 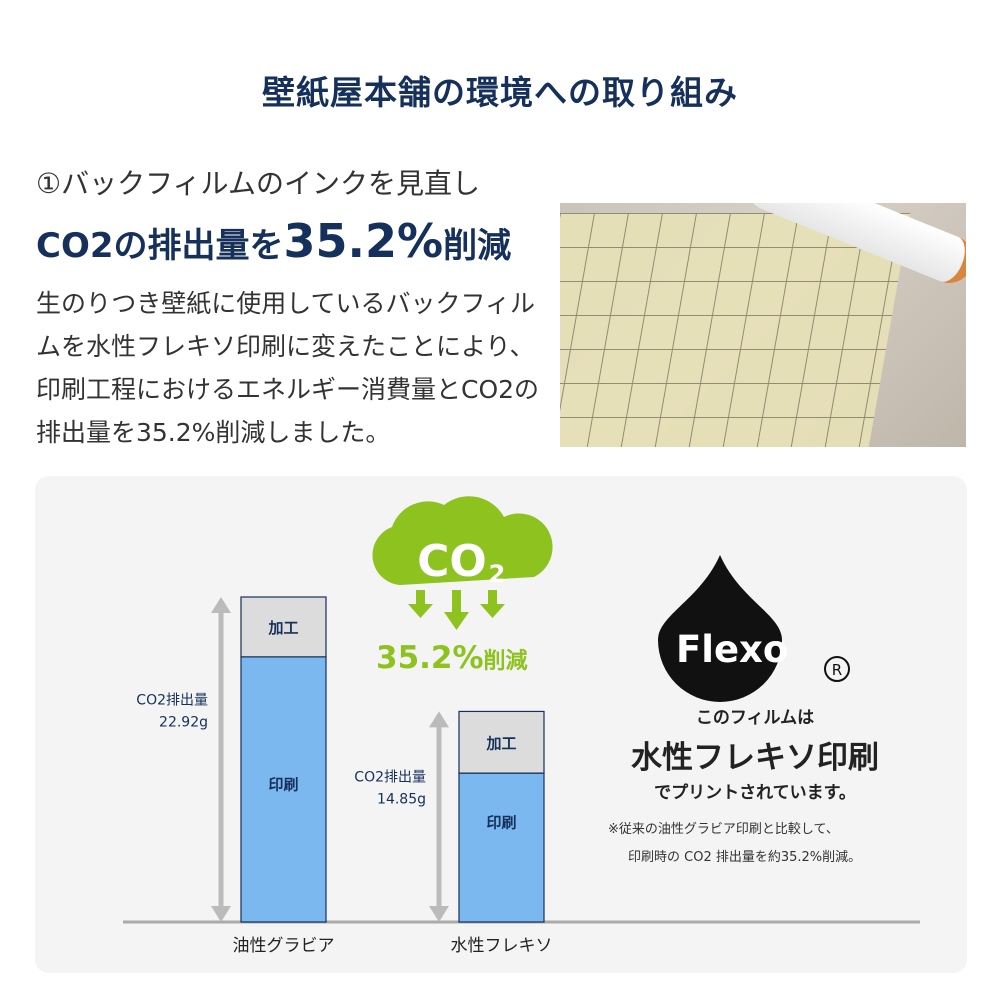 I want to click on note-1: ※従来の油性グラビア印刷と比較して、, so click(x=723, y=829).